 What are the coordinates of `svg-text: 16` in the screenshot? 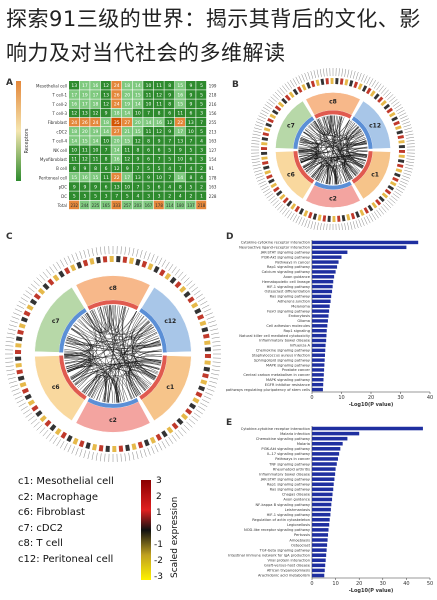 It's located at (117, 160).